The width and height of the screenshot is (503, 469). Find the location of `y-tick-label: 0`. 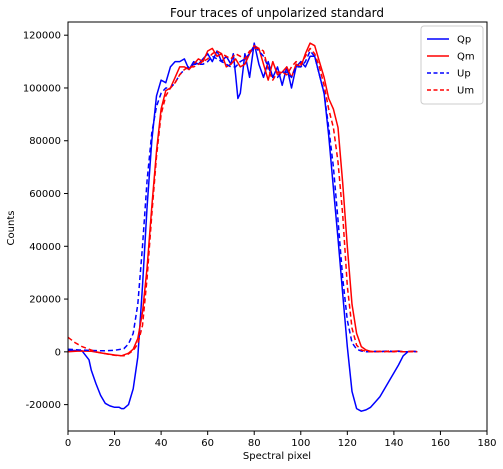

y-tick-label: 0 is located at coordinates (58, 352).